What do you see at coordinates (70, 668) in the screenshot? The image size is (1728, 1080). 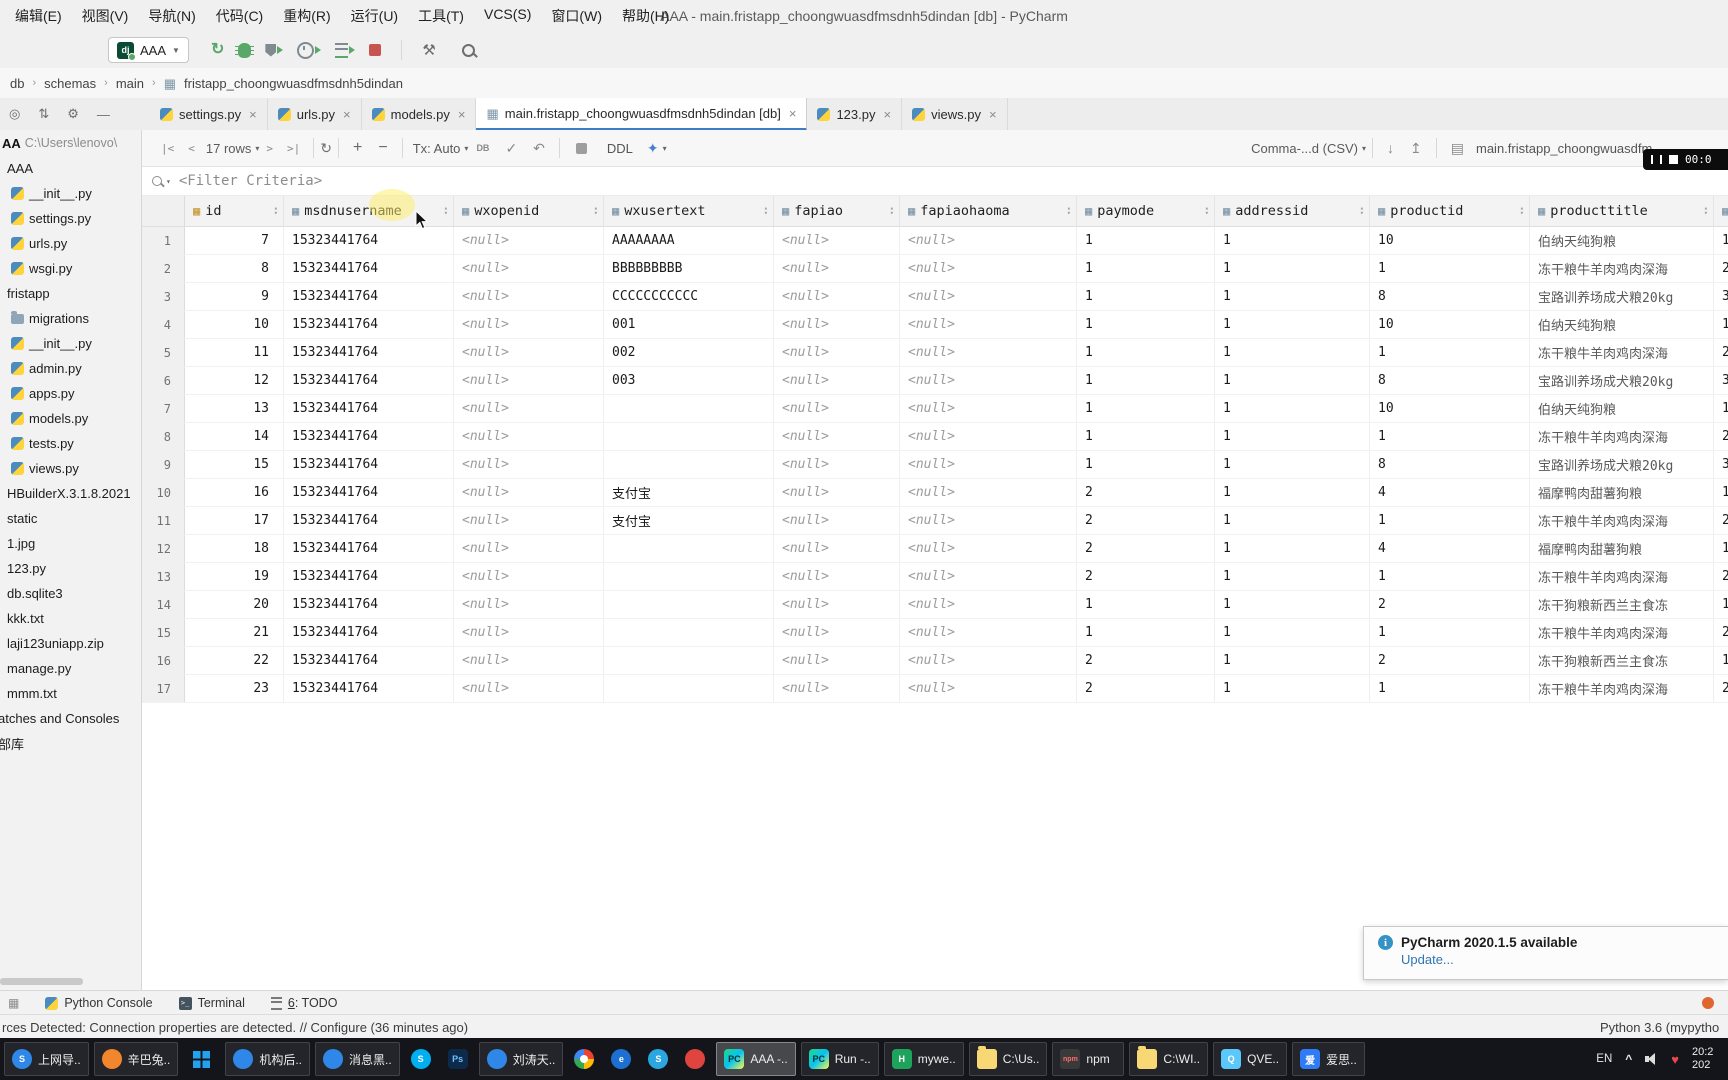 I see `tree-item-manage.py: manage.py` at bounding box center [70, 668].